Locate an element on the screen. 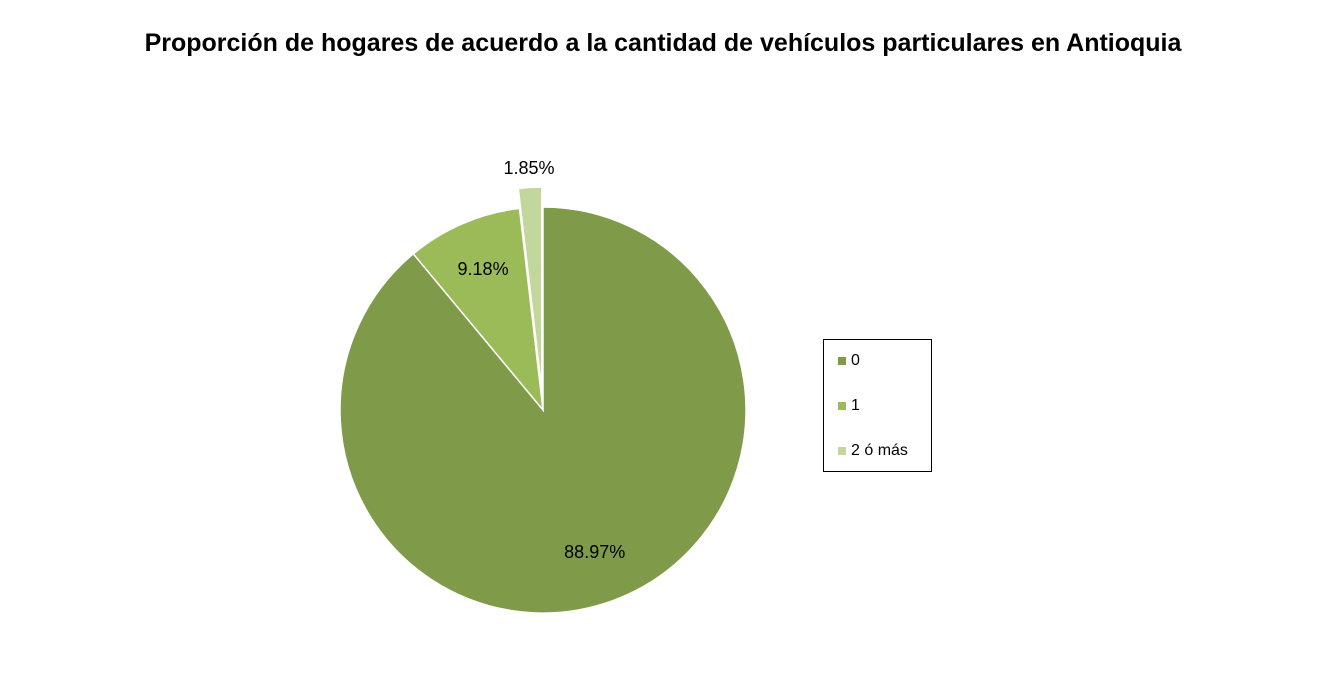  data-label: 1.85% is located at coordinates (528, 168).